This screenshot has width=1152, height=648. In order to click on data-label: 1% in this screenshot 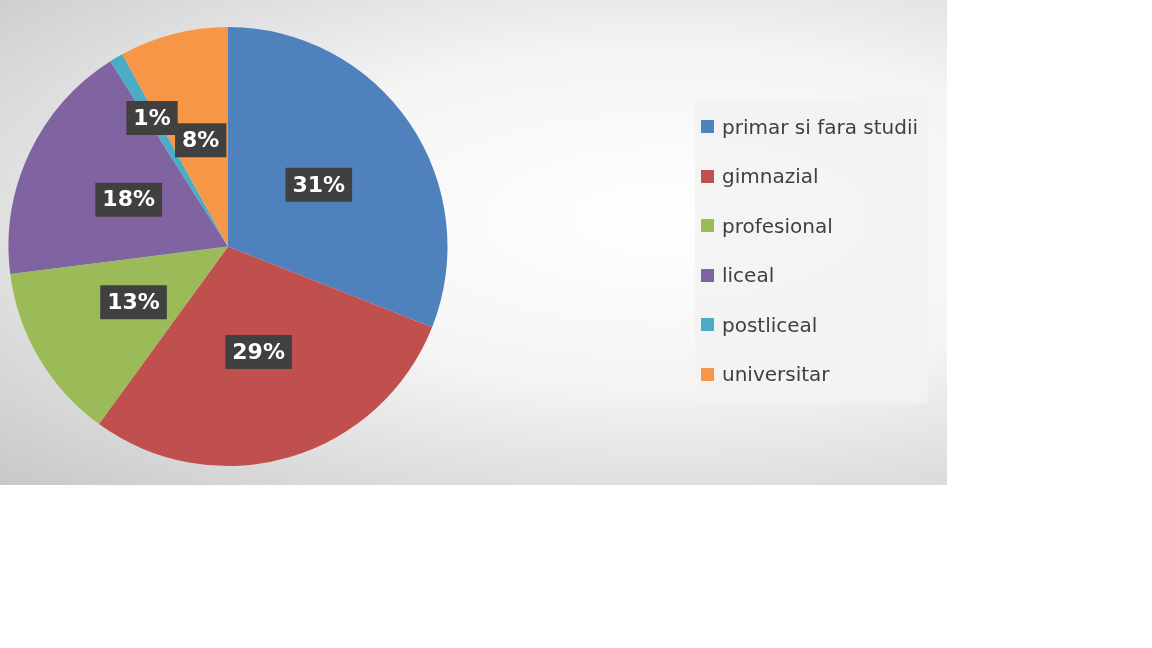, I will do `click(152, 117)`.